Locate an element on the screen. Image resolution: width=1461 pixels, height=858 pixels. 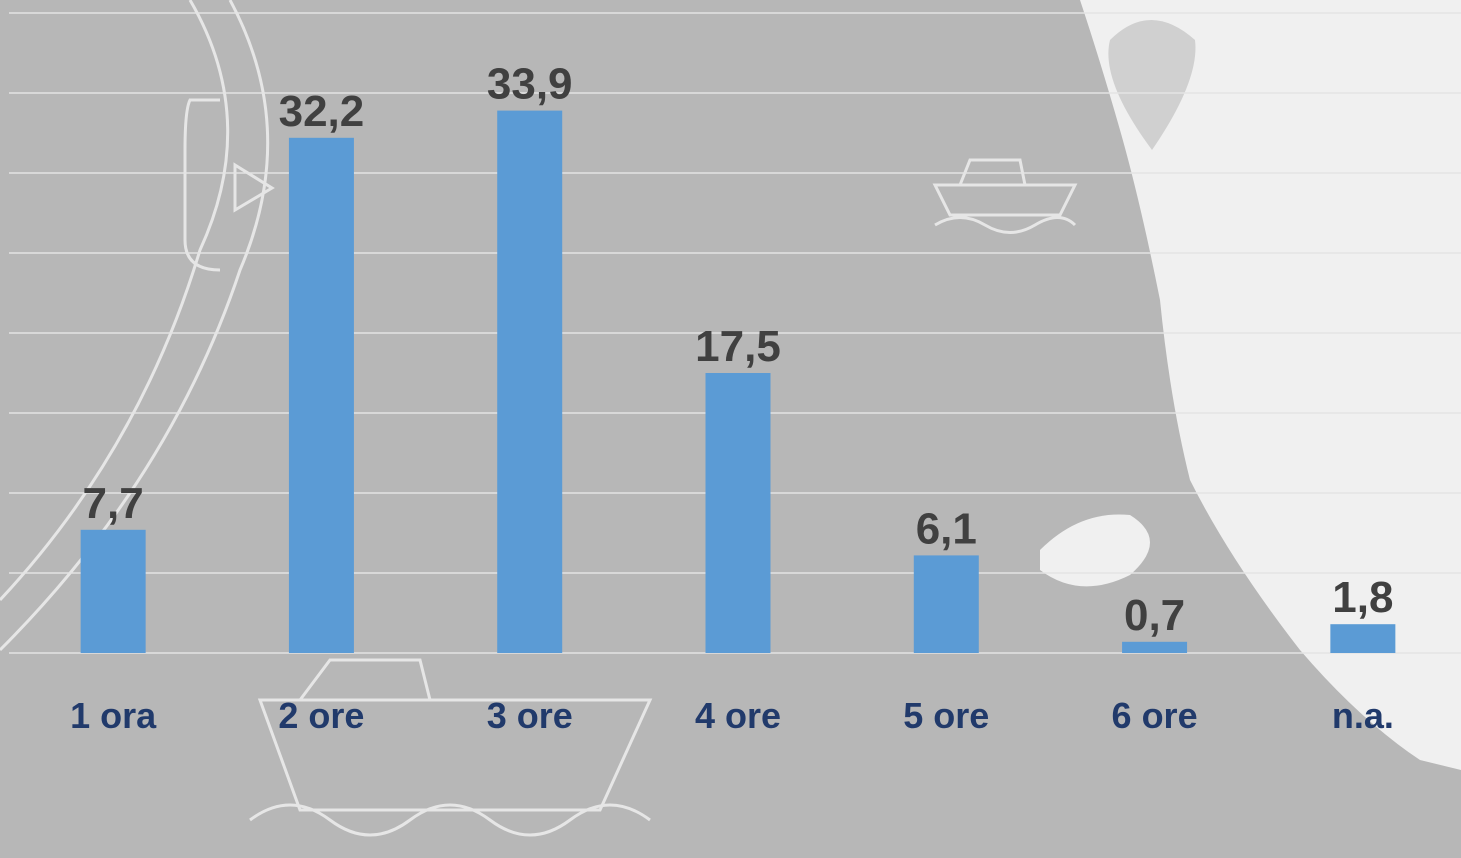
x-tick-label: 1 ora is located at coordinates (113, 715).